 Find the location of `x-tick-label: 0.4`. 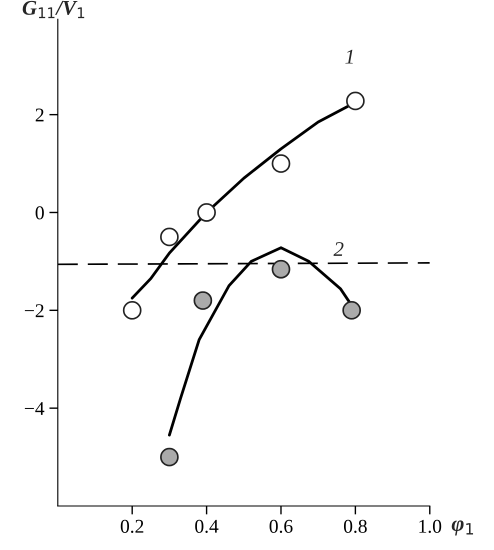

x-tick-label: 0.4 is located at coordinates (206, 526).